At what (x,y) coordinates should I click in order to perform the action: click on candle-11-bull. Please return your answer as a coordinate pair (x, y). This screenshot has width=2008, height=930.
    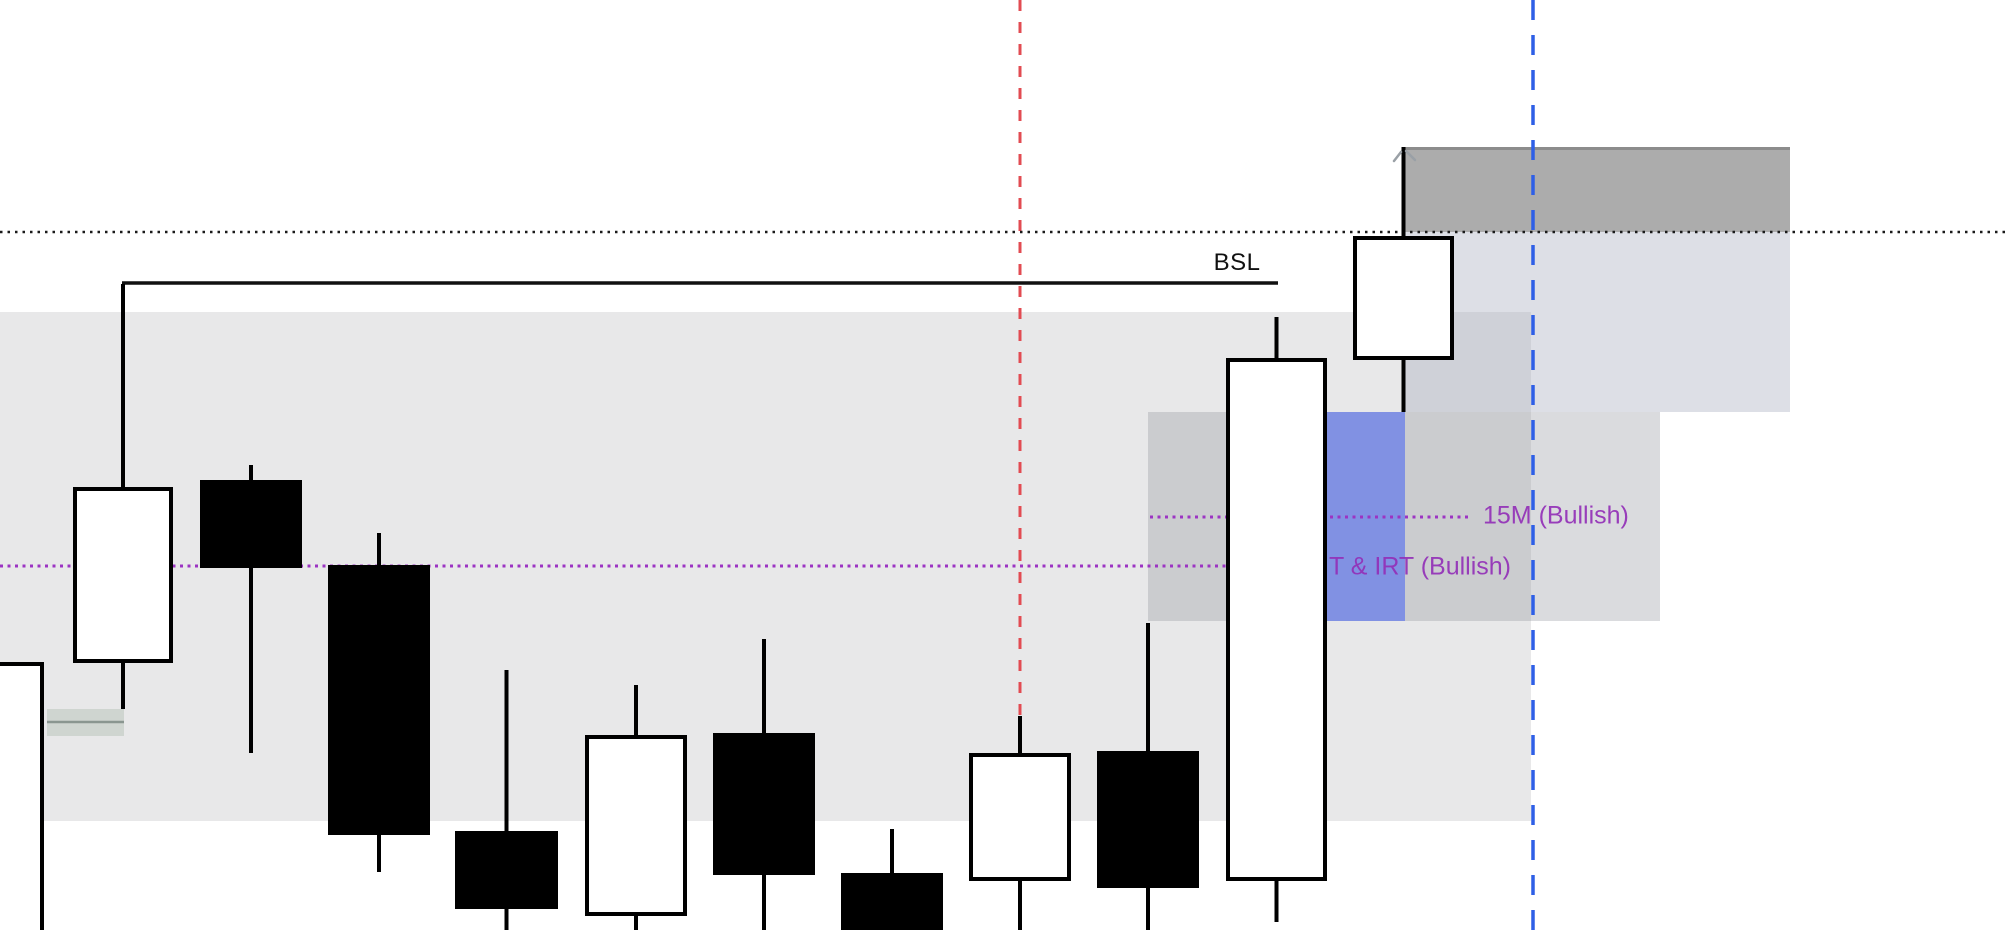
    Looking at the image, I should click on (1403, 298).